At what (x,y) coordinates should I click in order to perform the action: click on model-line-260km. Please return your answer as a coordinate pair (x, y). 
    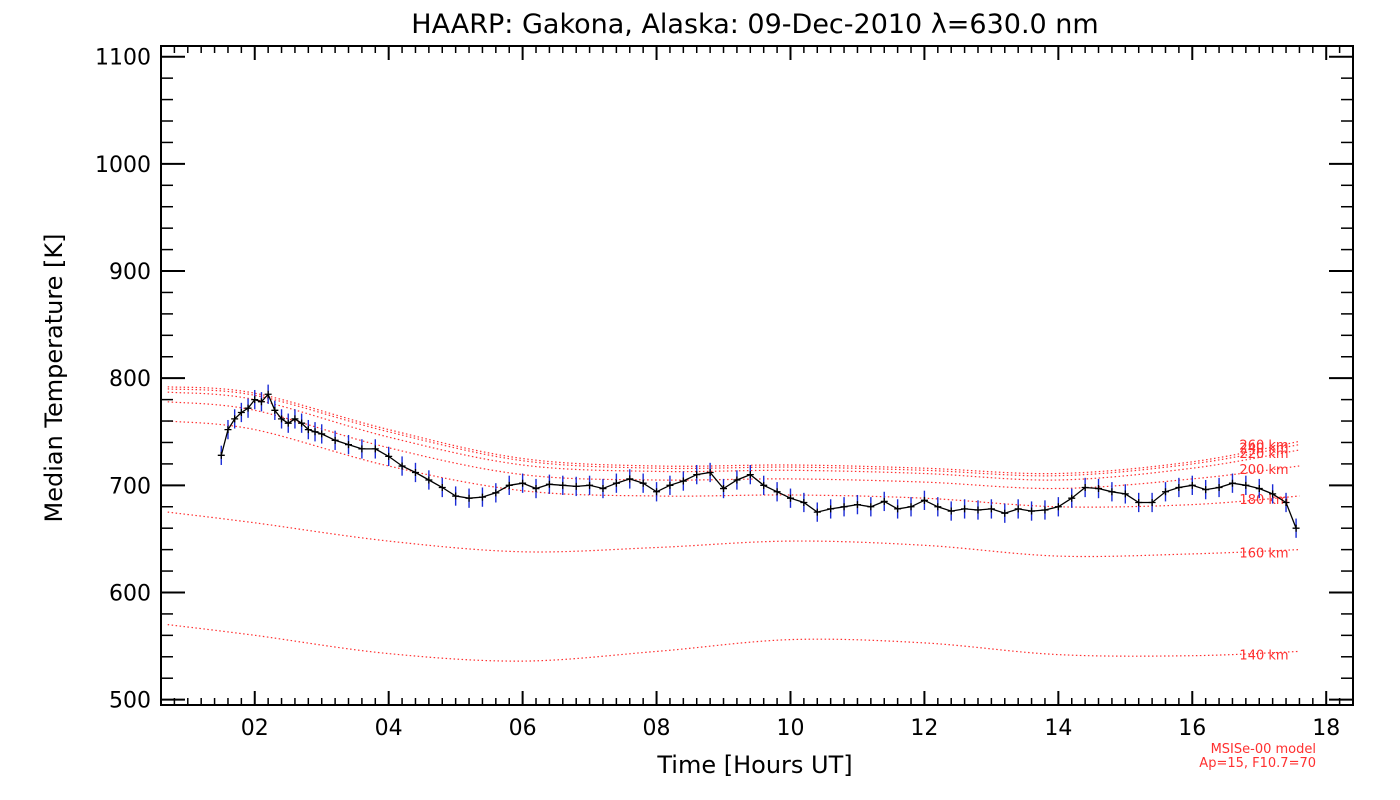
    Looking at the image, I should click on (733, 430).